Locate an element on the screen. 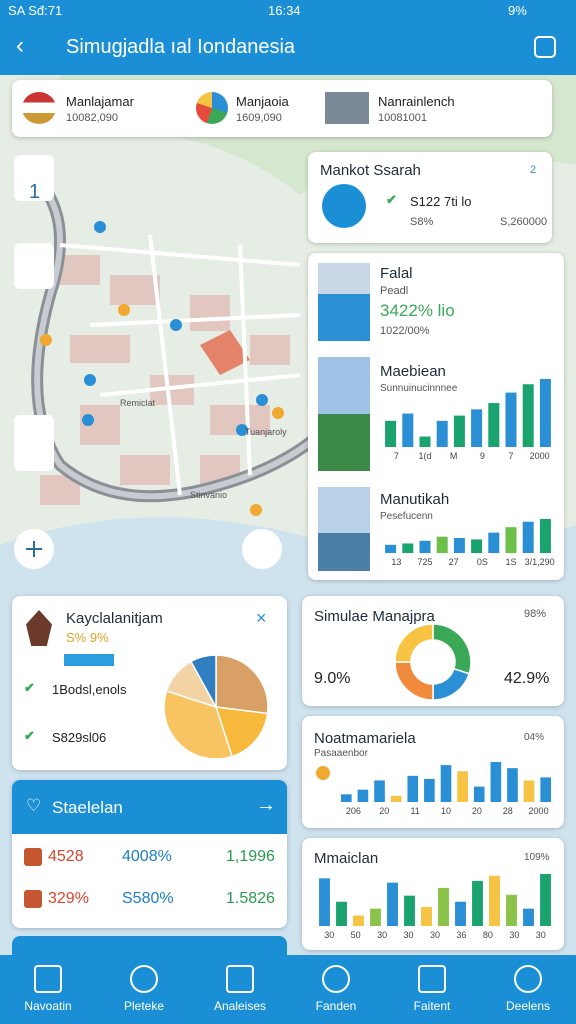 The height and width of the screenshot is (1024, 576). nav-item: Deelens is located at coordinates (528, 989).